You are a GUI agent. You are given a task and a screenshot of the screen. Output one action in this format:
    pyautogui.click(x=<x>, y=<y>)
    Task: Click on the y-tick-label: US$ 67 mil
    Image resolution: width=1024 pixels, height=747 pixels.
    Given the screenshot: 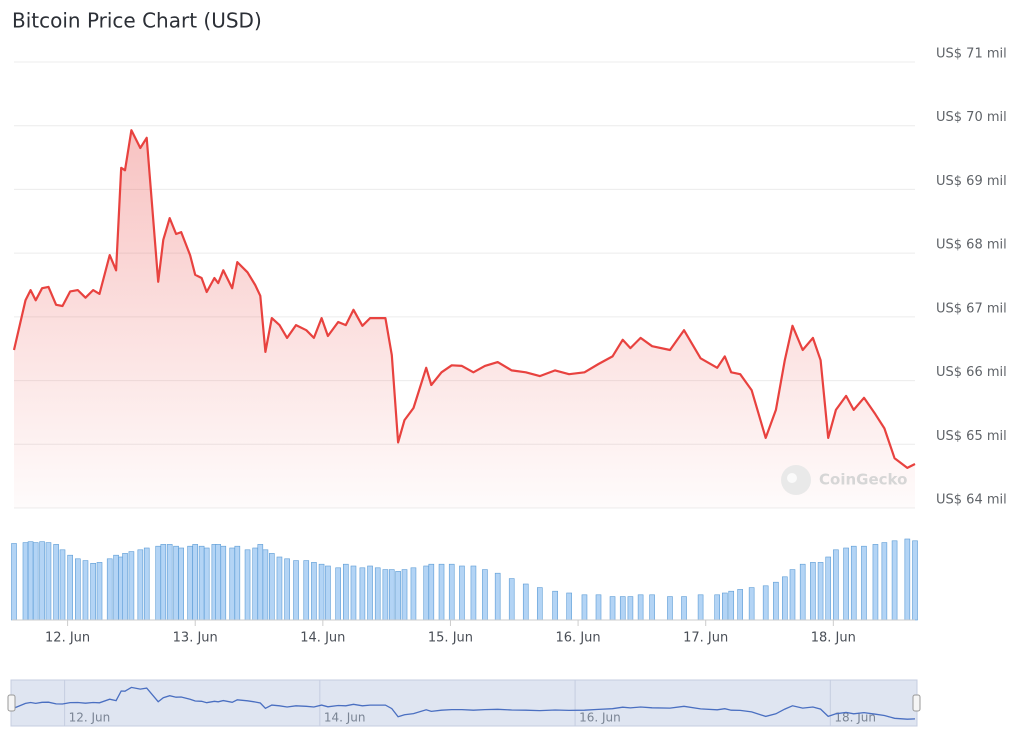 What is the action you would take?
    pyautogui.click(x=971, y=308)
    